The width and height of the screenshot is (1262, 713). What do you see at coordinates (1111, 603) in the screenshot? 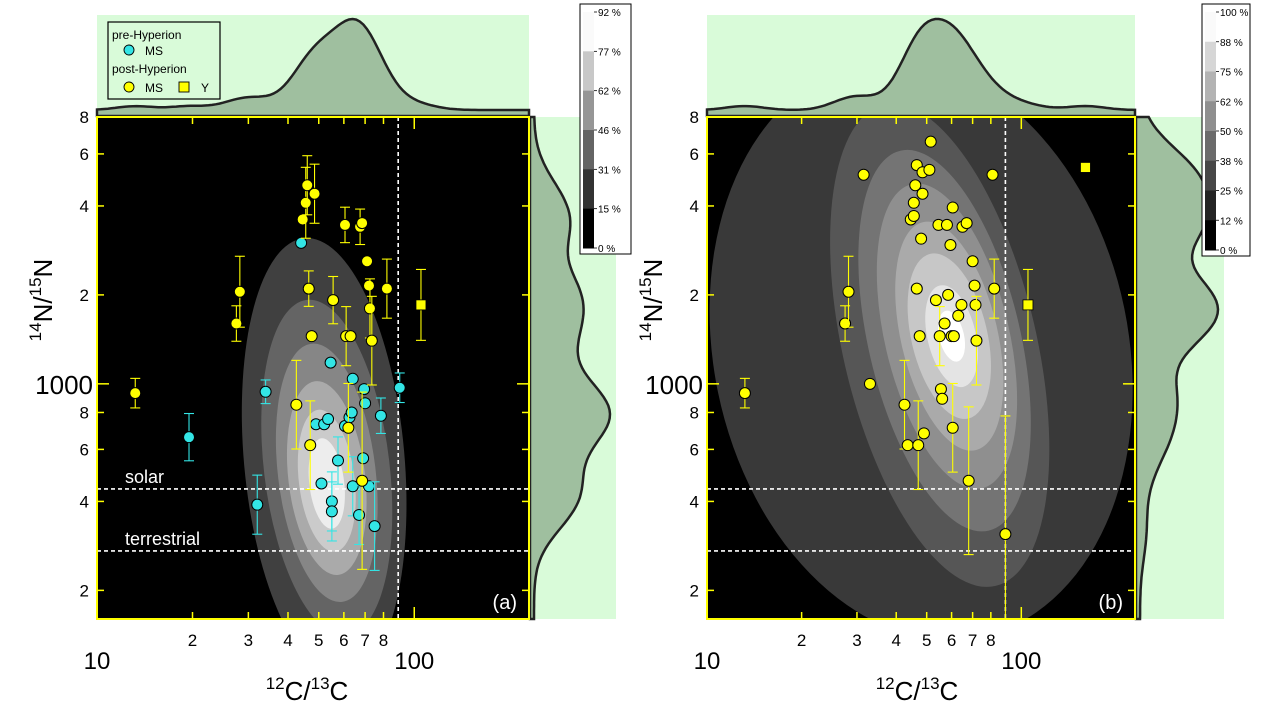
I see `panel-label: (b)` at bounding box center [1111, 603].